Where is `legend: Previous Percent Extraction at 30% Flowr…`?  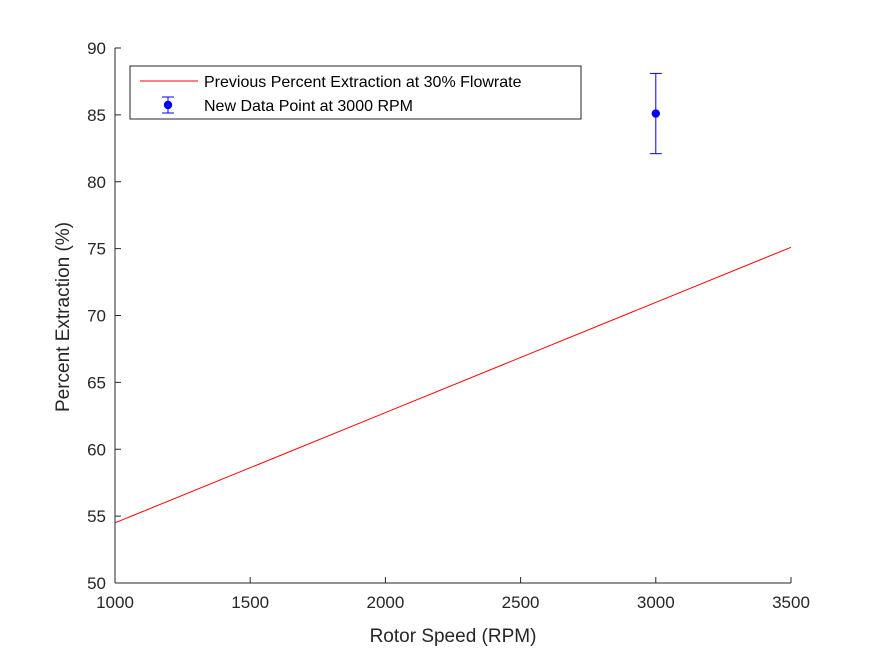 legend: Previous Percent Extraction at 30% Flowr… is located at coordinates (355, 92).